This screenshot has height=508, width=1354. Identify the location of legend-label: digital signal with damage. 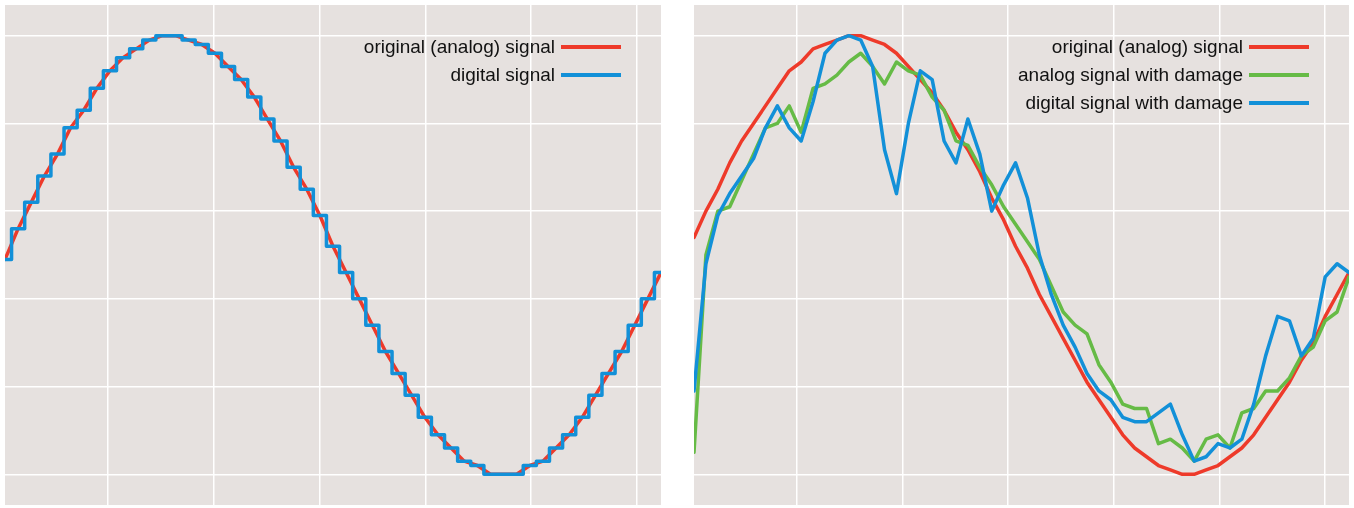
(1134, 102).